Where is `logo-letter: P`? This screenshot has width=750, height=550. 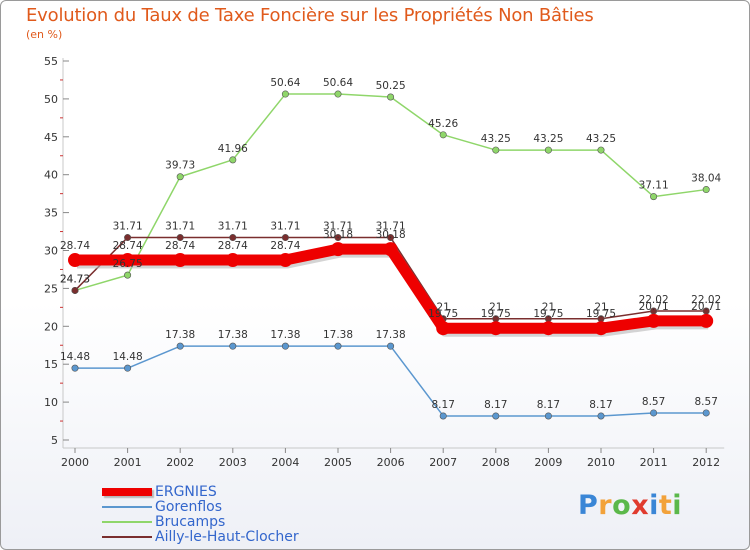 logo-letter: P is located at coordinates (588, 505).